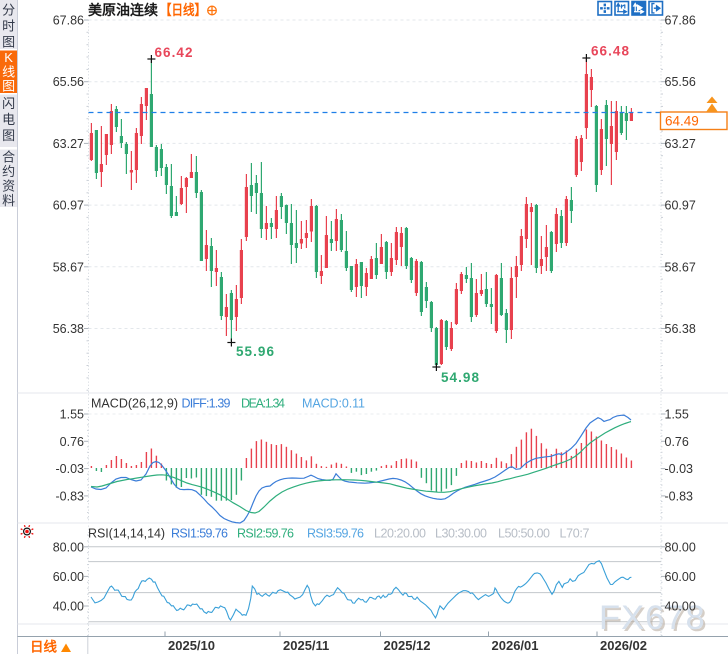 The width and height of the screenshot is (728, 654). What do you see at coordinates (8, 186) in the screenshot?
I see `svg-text: 资` at bounding box center [8, 186].